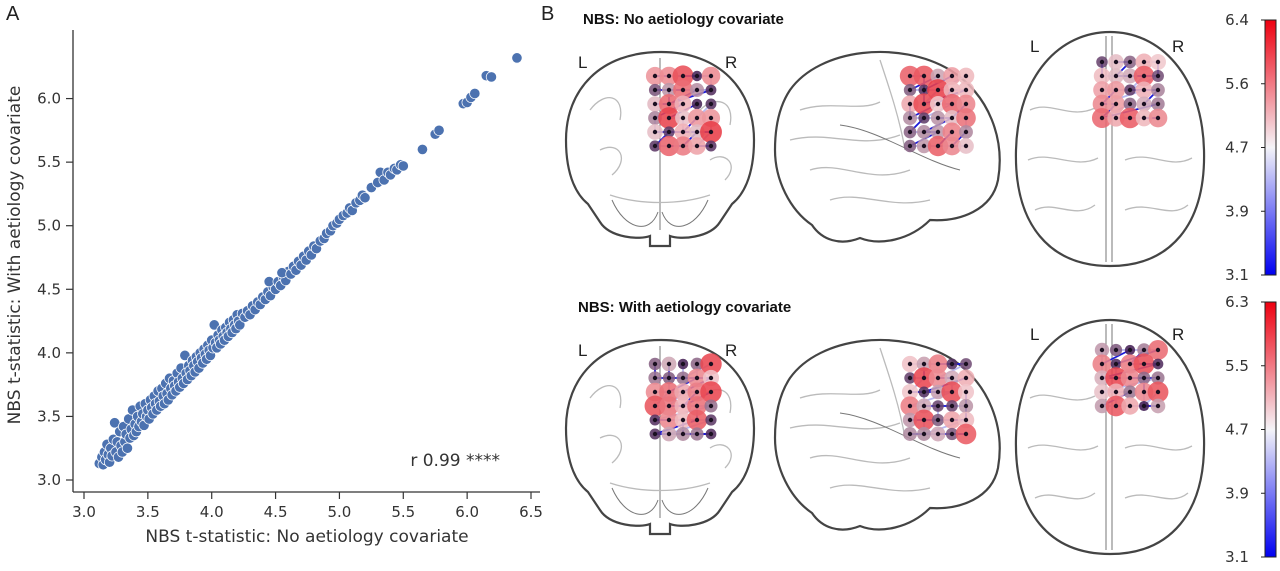 This screenshot has width=1280, height=571. Describe the element at coordinates (1178, 46) in the screenshot. I see `axial-right-label: R` at that location.